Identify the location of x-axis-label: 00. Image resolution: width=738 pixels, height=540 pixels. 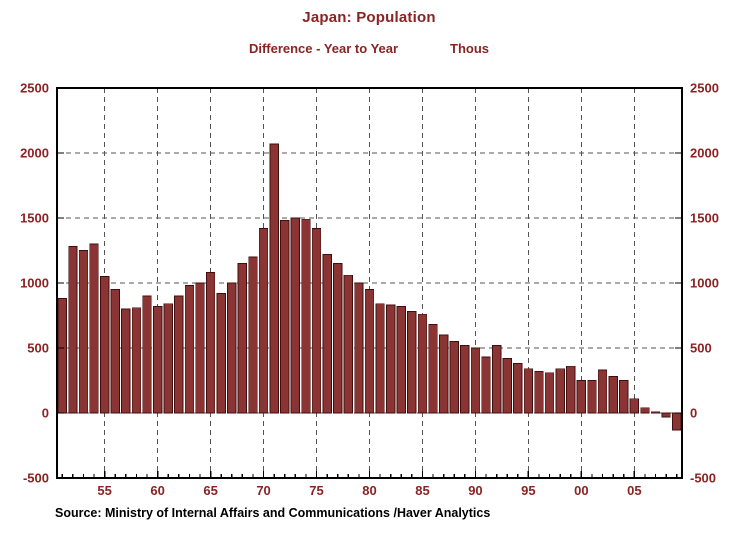
(581, 490).